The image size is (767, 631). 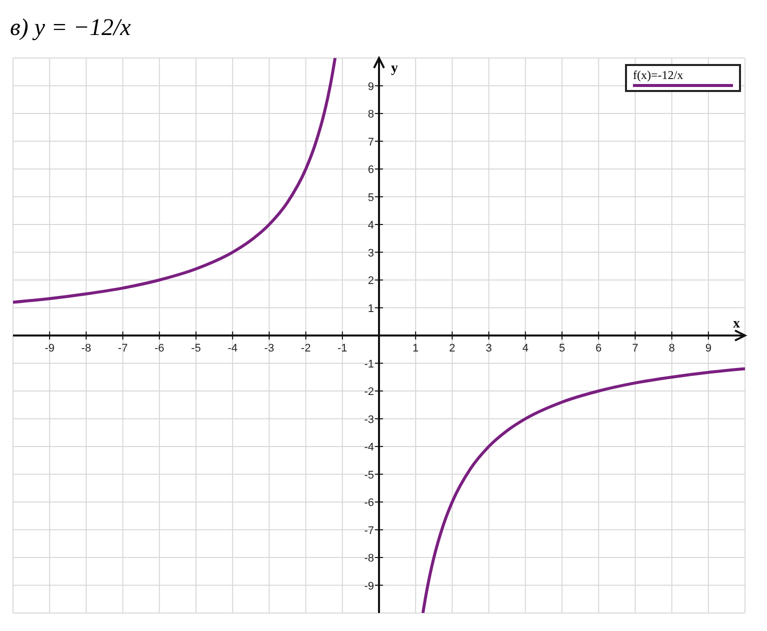 What do you see at coordinates (369, 475) in the screenshot?
I see `y-tick-label: -5` at bounding box center [369, 475].